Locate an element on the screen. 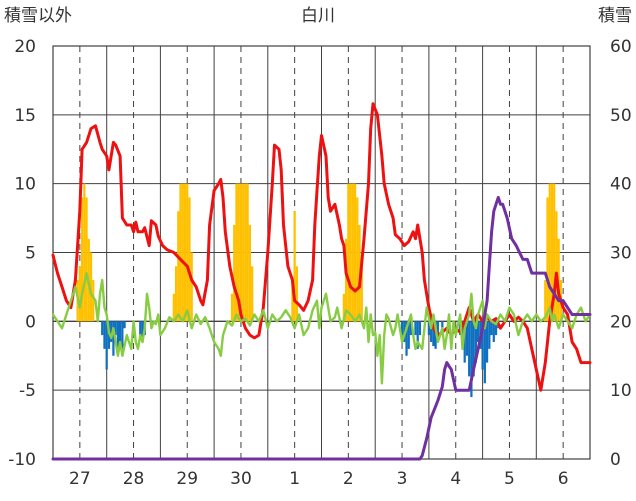  day-label: 29 is located at coordinates (187, 479).